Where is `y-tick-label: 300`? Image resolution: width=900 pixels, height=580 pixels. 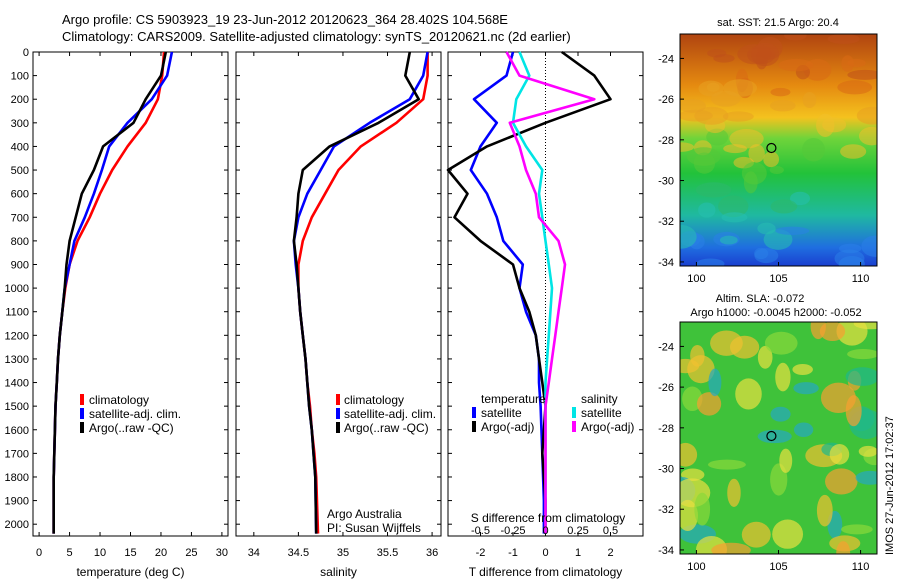 y-tick-label: 300 is located at coordinates (20, 124).